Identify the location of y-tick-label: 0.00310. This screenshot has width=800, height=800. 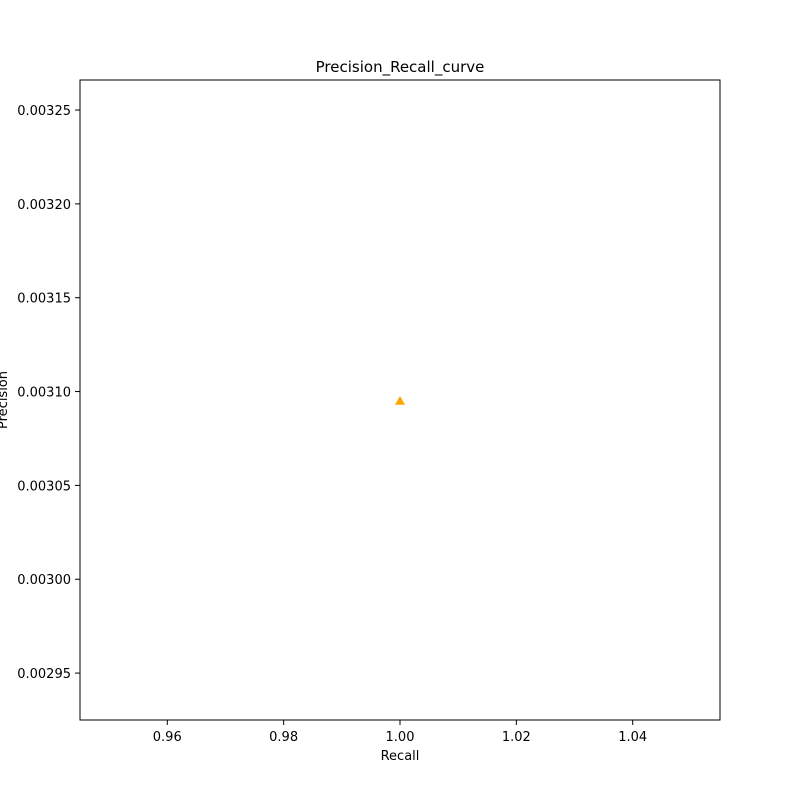
(44, 393).